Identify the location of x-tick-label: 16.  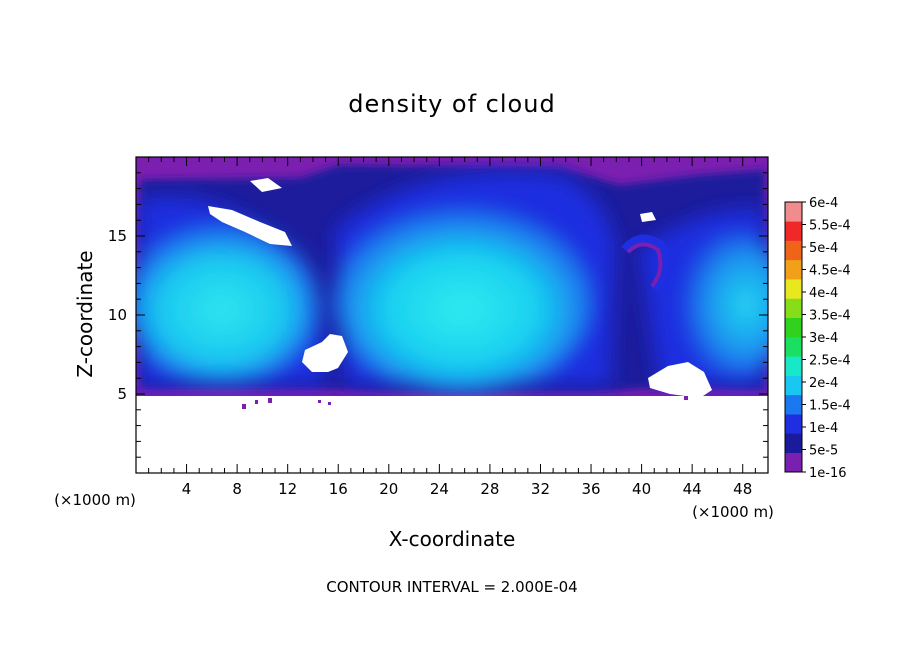
(338, 489).